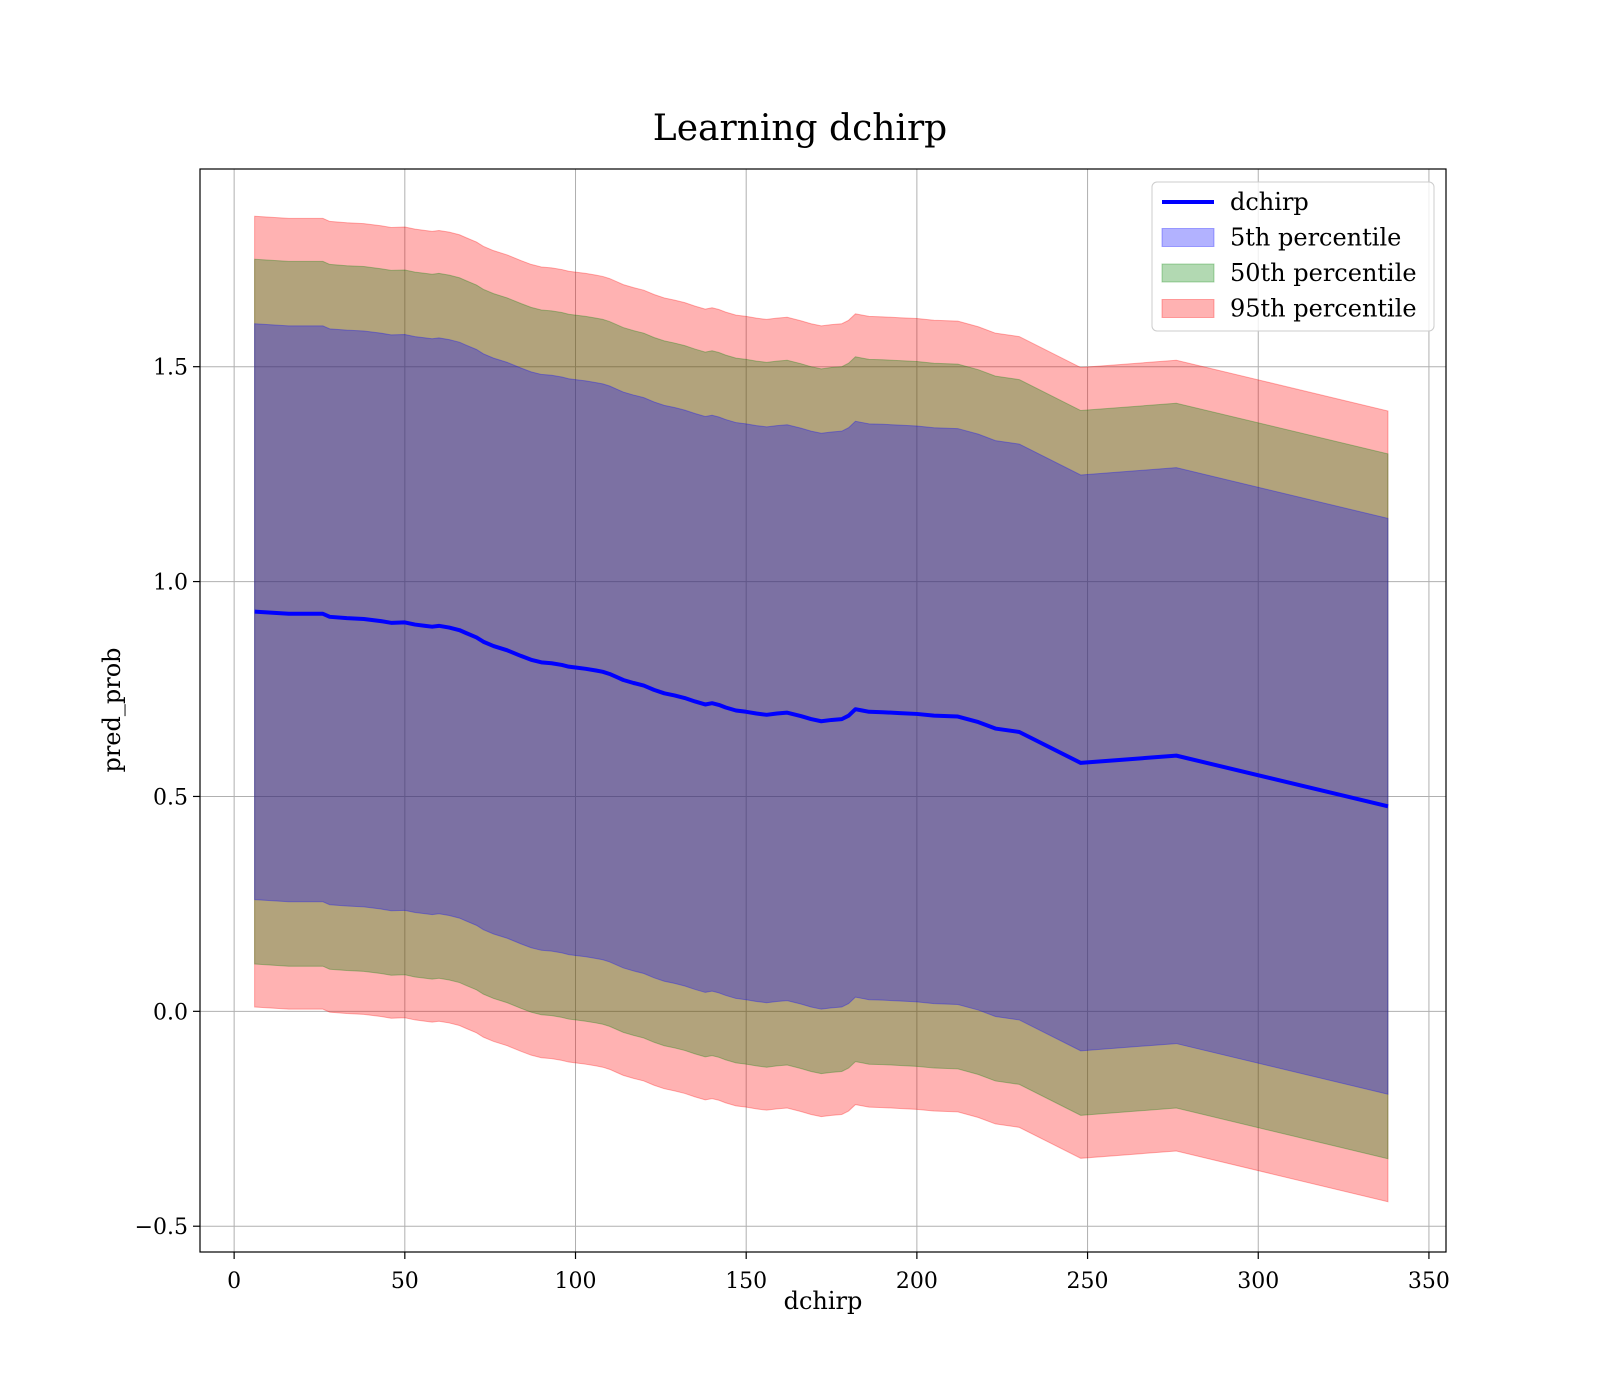 This screenshot has height=1400, width=1600. What do you see at coordinates (1088, 1281) in the screenshot?
I see `x-tick-label: 250` at bounding box center [1088, 1281].